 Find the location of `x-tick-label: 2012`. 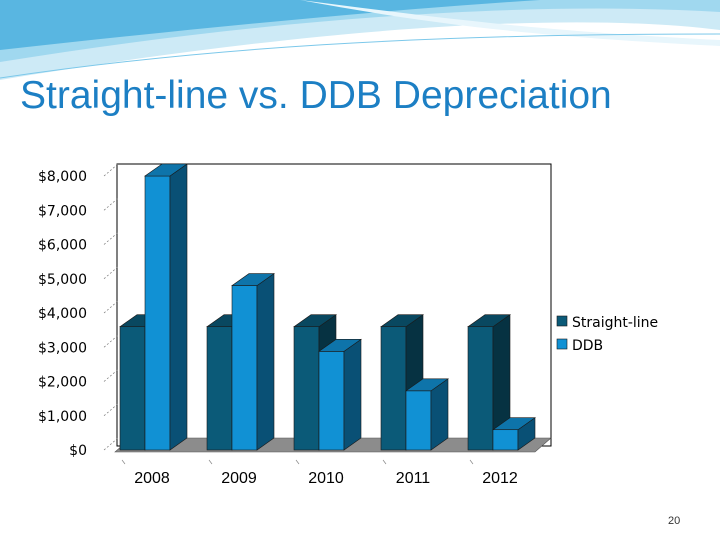

x-tick-label: 2012 is located at coordinates (500, 478).